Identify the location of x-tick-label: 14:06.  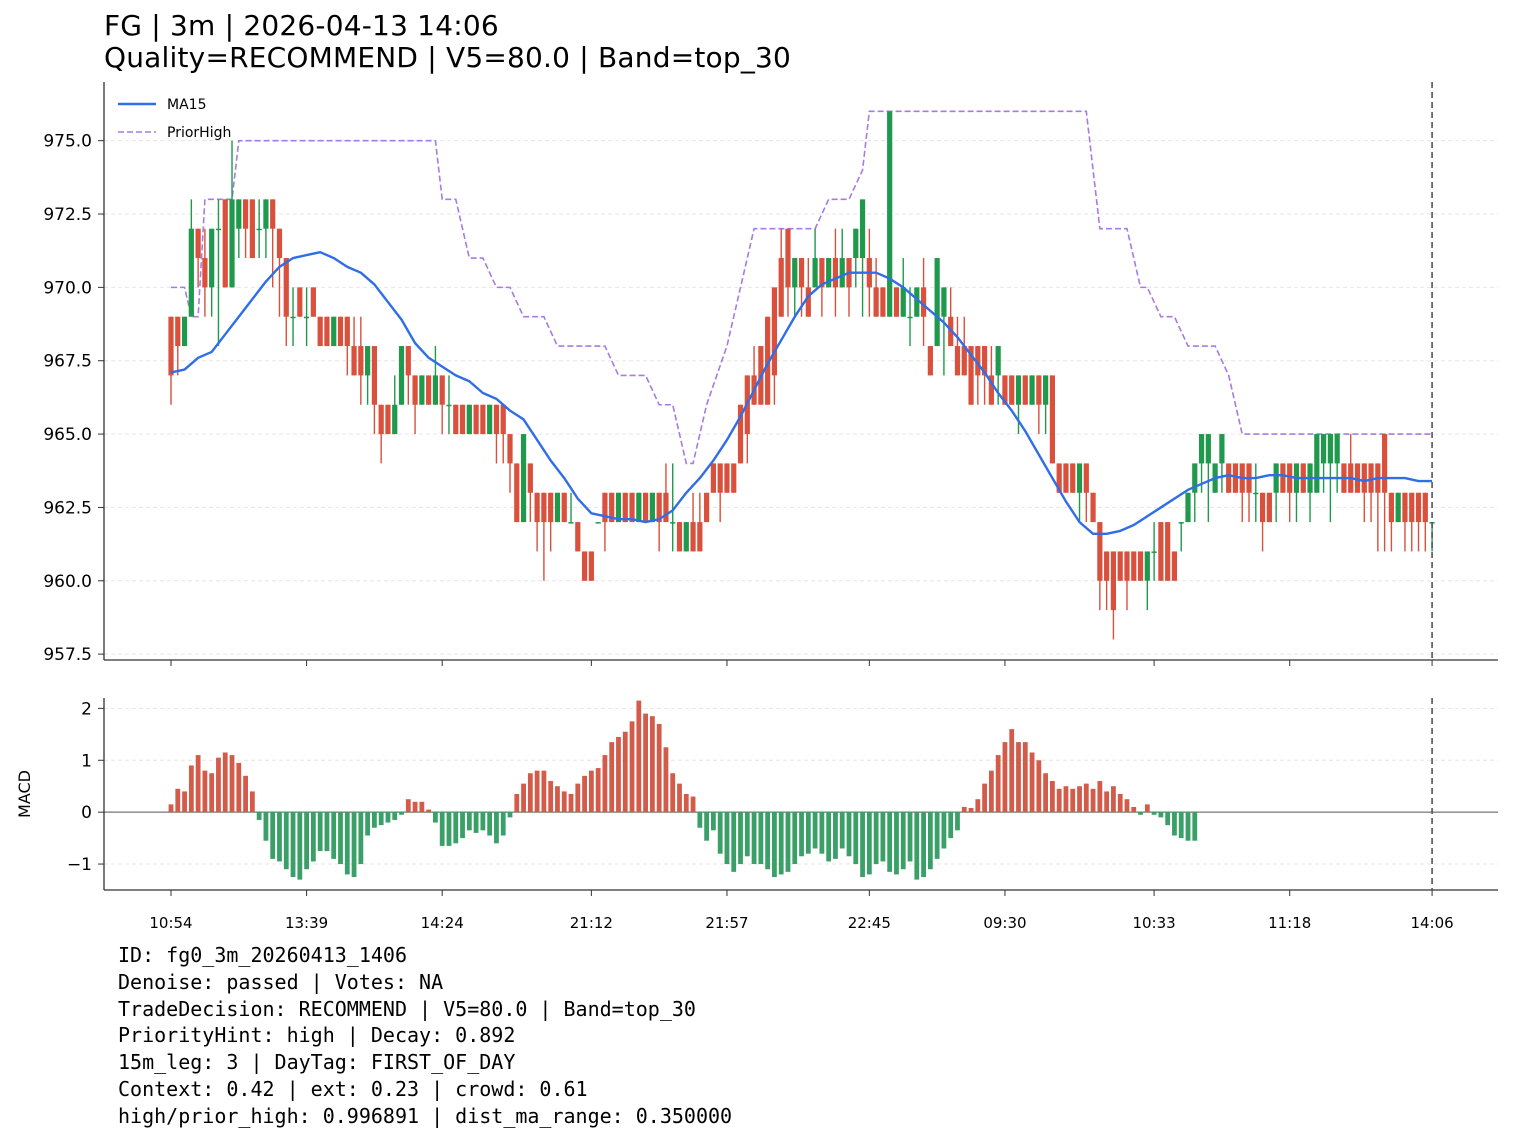
(1431, 923).